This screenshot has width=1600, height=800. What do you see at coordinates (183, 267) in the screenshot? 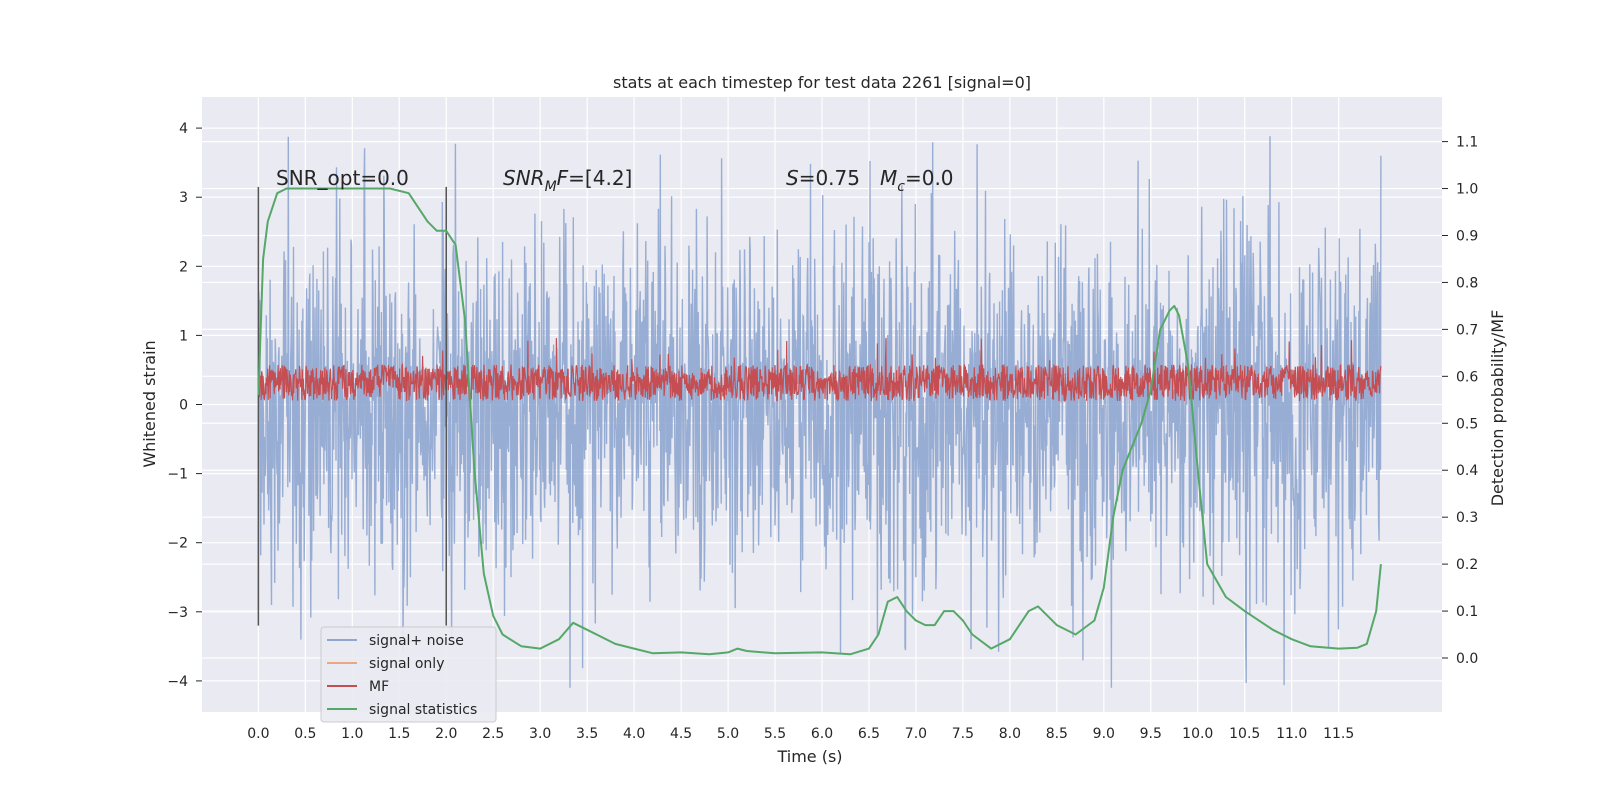
I see `y-tick-label-6: 2` at bounding box center [183, 267].